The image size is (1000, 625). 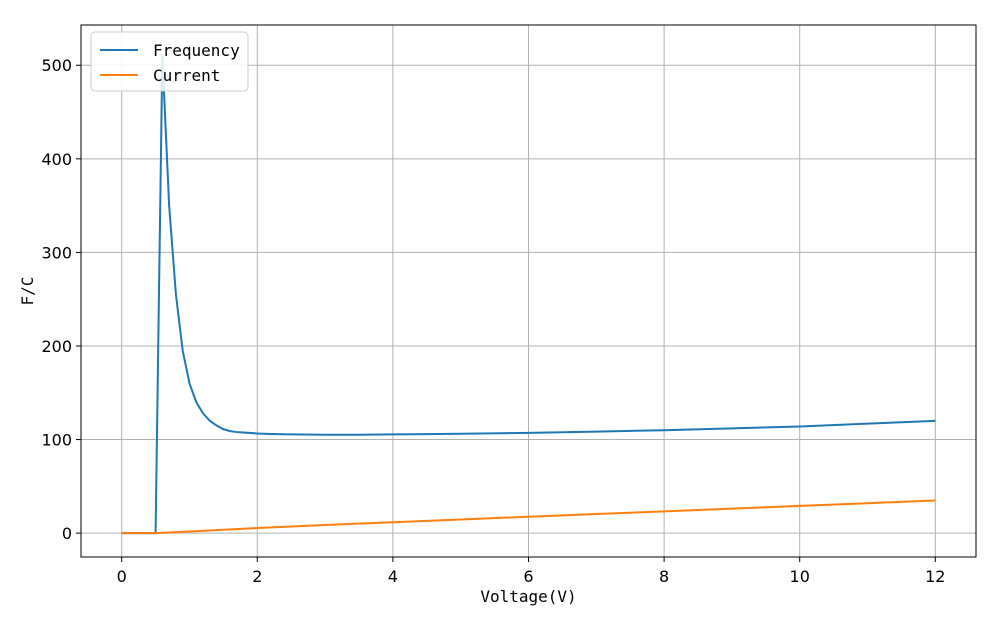 I want to click on x-tick-label: 12, so click(x=935, y=576).